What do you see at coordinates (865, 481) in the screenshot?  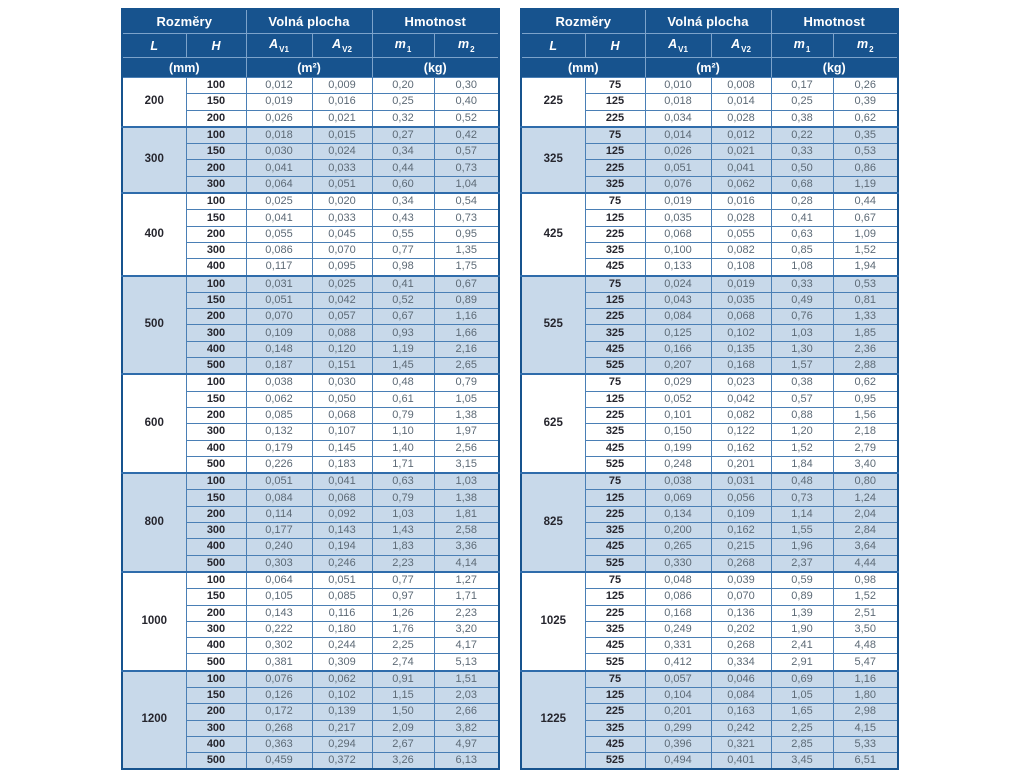 I see `value-cell: 0,80` at bounding box center [865, 481].